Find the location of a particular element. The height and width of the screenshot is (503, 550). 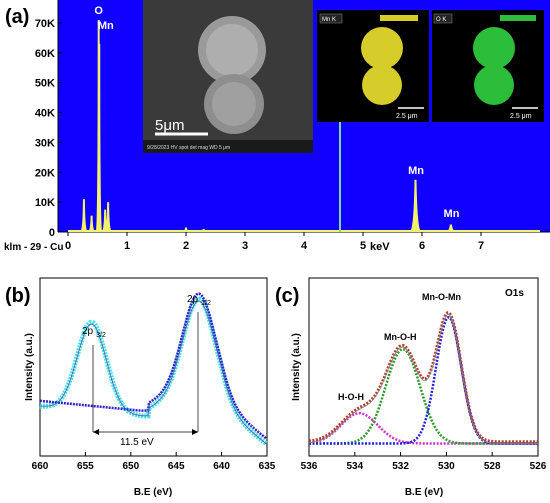

sem-inset: 5μm 9/28/2023 HV spot det mag WD 5 μm is located at coordinates (228, 76).